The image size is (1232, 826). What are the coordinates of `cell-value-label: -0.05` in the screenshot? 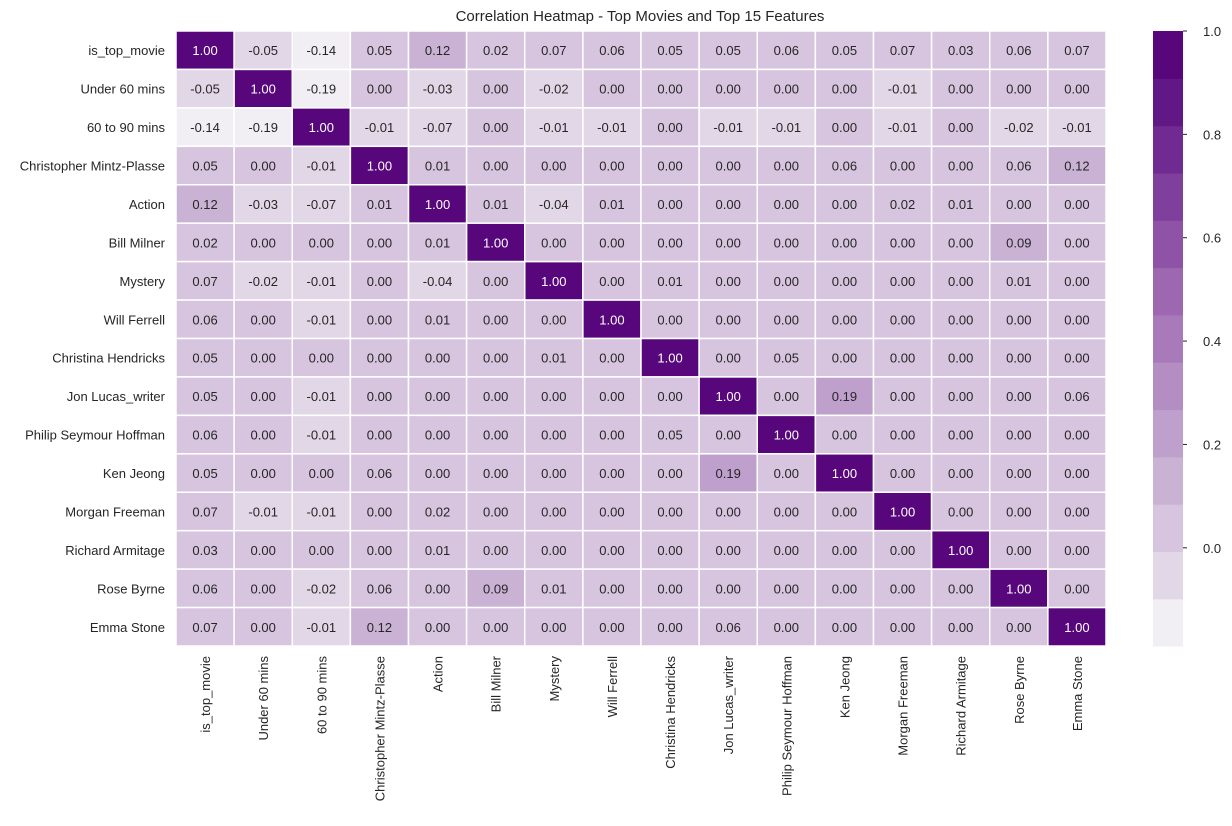 It's located at (263, 50).